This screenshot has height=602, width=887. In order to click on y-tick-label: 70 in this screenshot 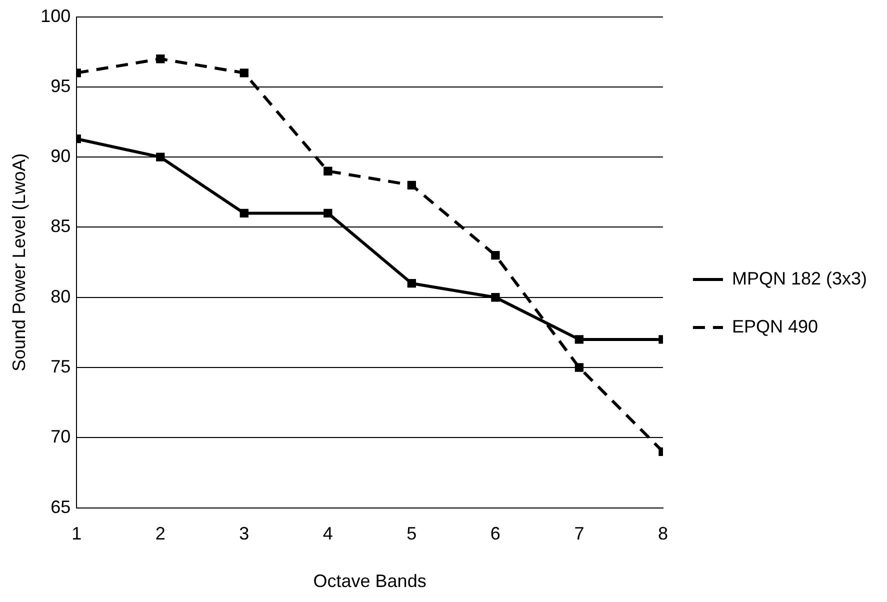, I will do `click(60, 436)`.